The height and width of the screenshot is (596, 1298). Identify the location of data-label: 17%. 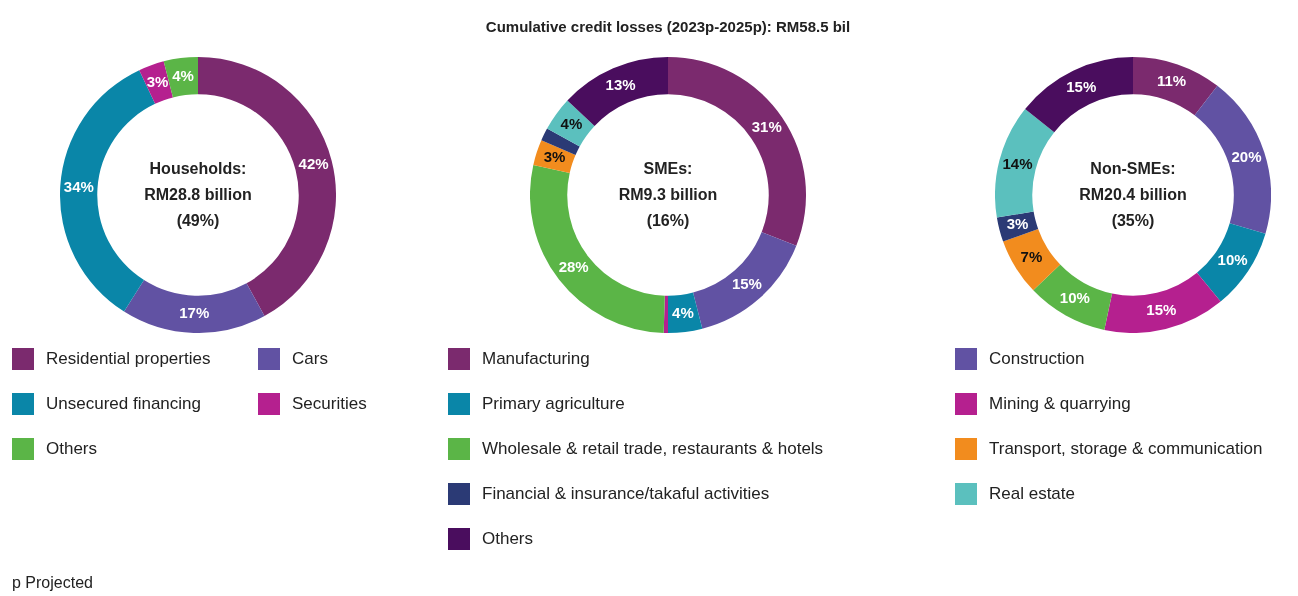
(194, 313).